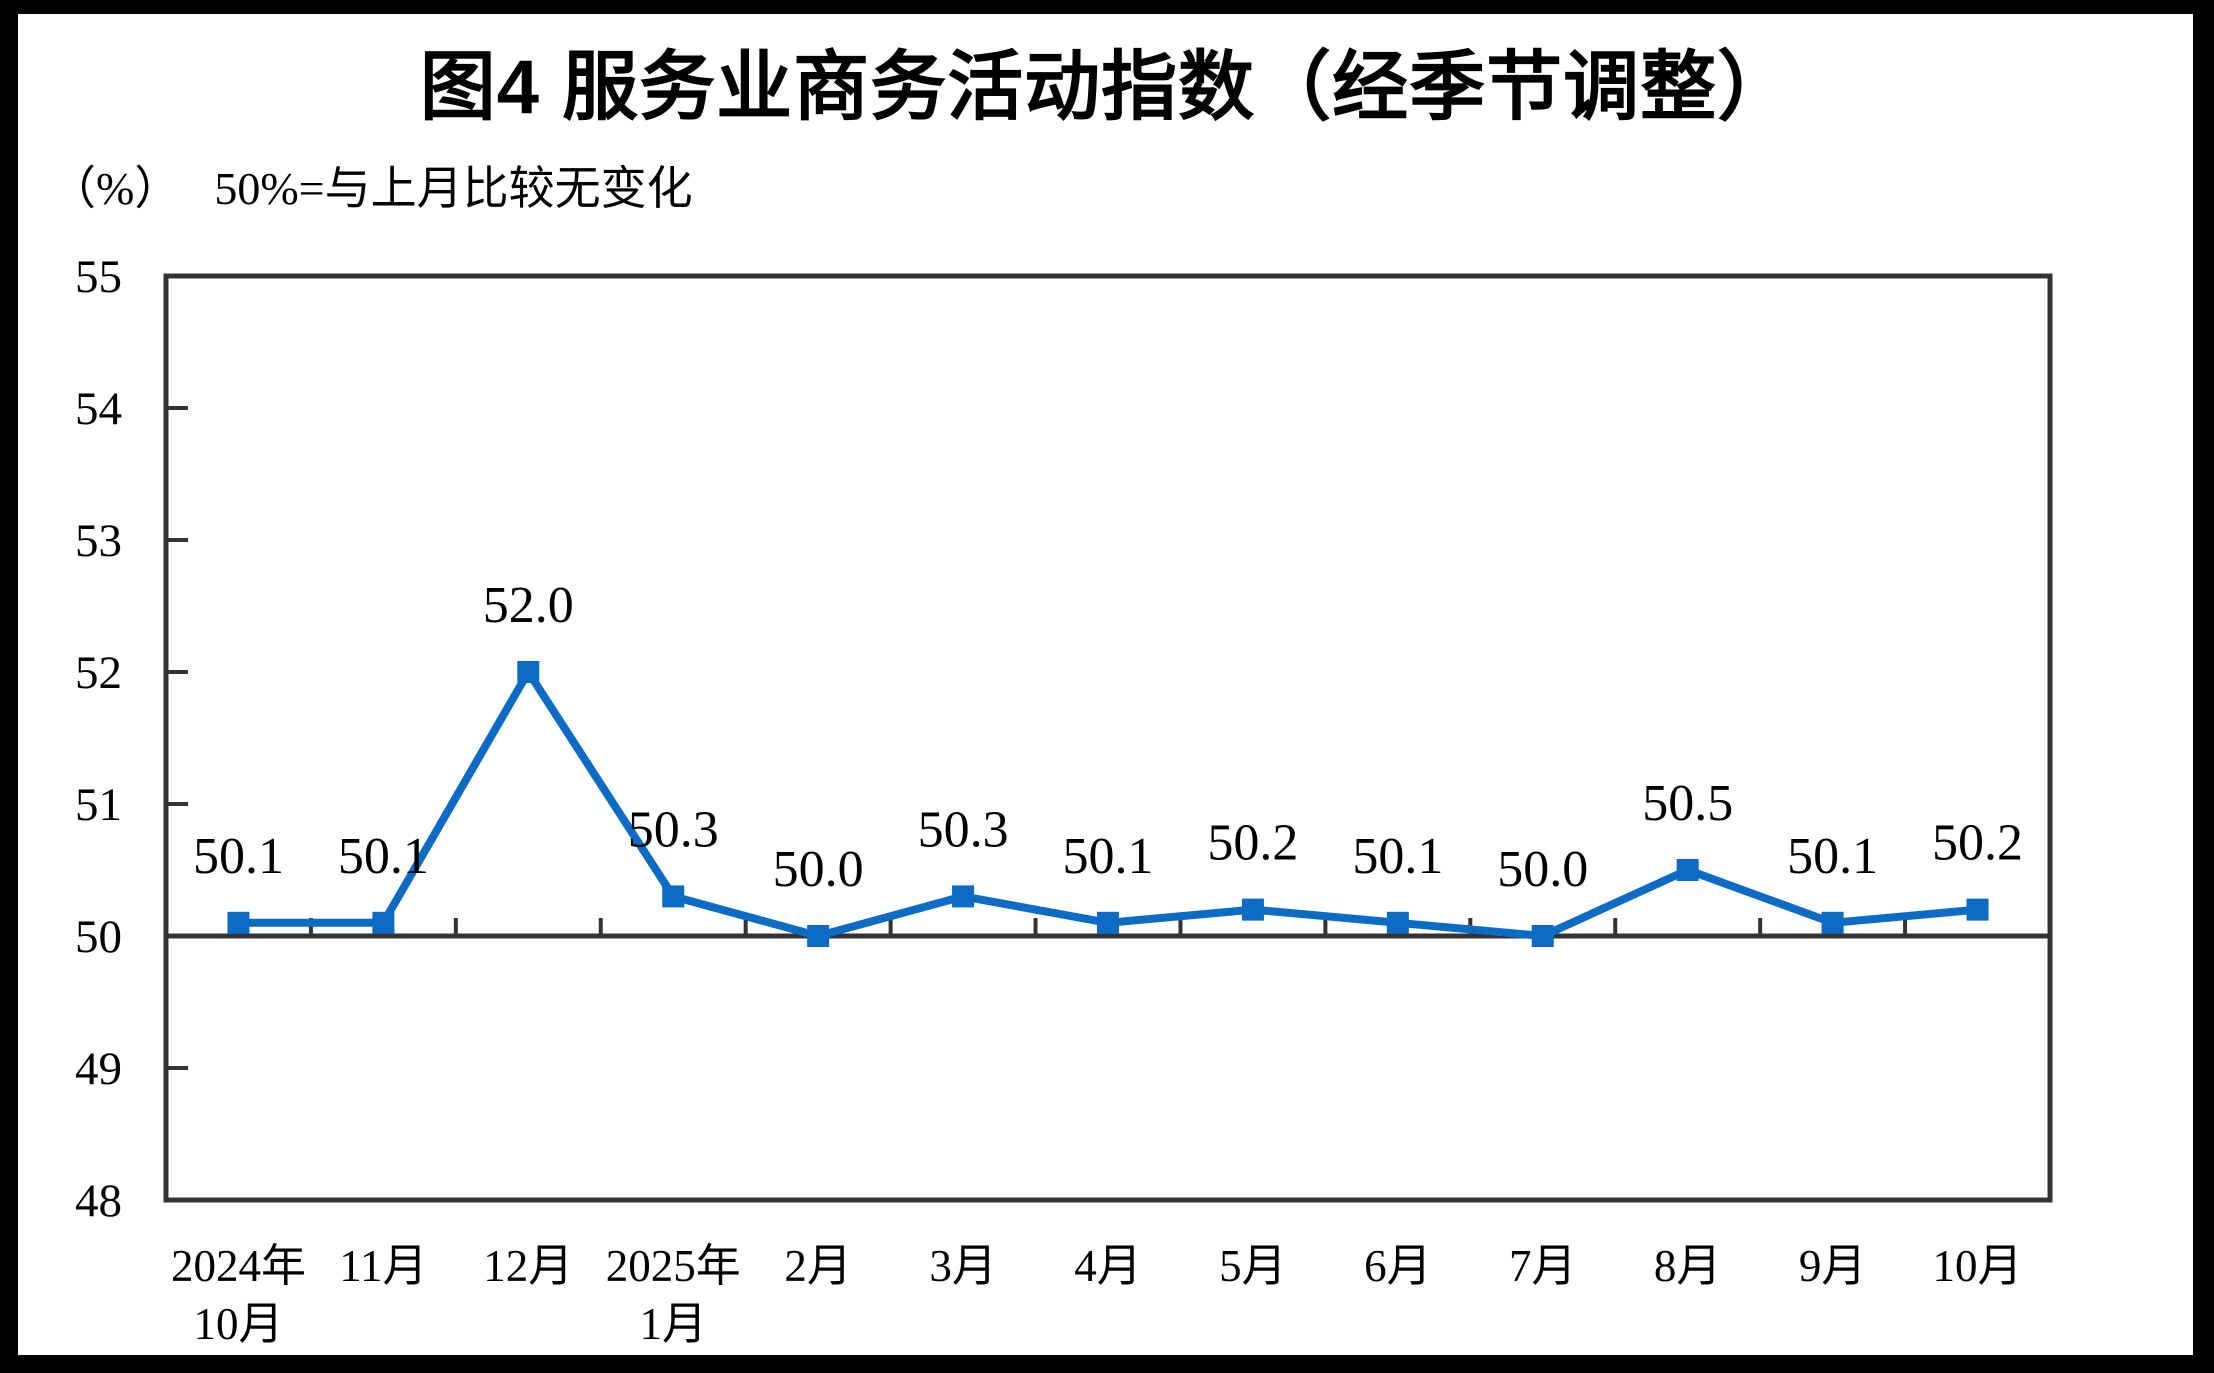  What do you see at coordinates (238, 1266) in the screenshot?
I see `x-category-label: 2024年` at bounding box center [238, 1266].